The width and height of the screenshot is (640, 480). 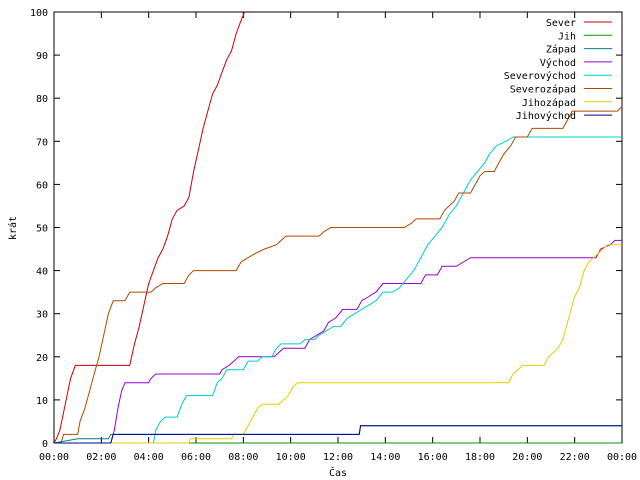 I want to click on y-tick-label: 30, so click(x=42, y=315).